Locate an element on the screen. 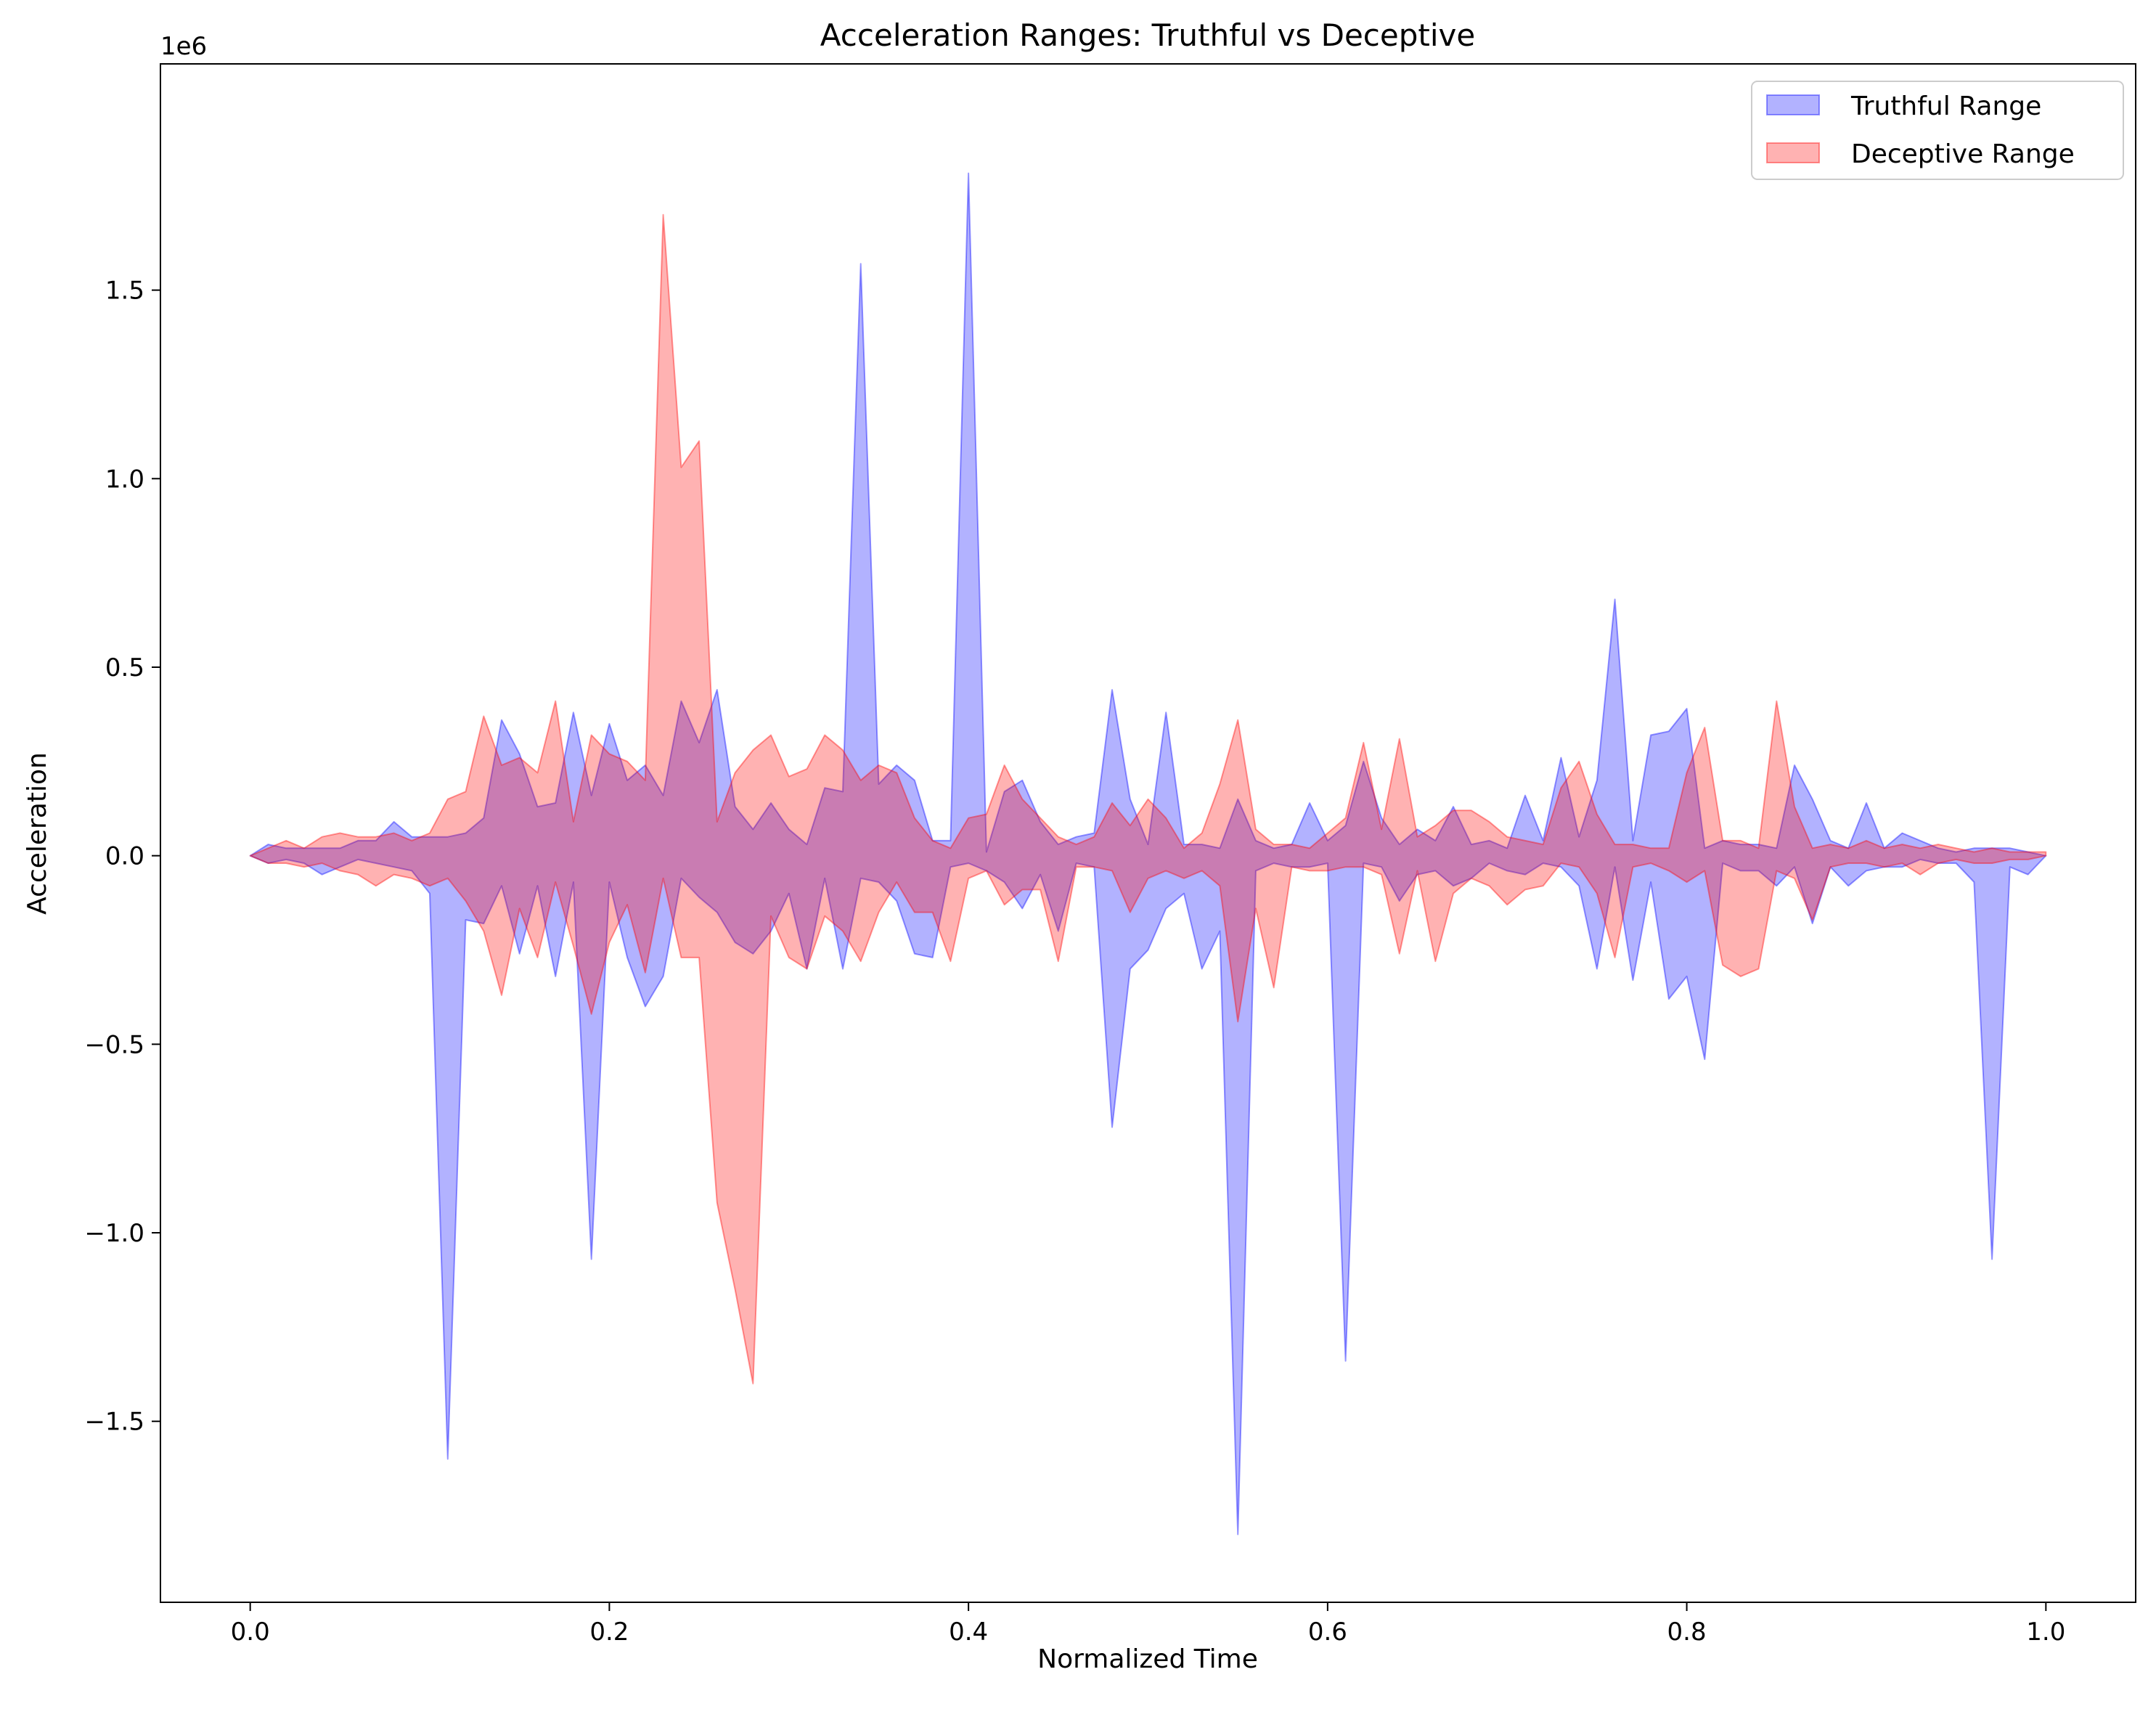 This screenshot has width=2156, height=1717. legend-frame is located at coordinates (1938, 130).